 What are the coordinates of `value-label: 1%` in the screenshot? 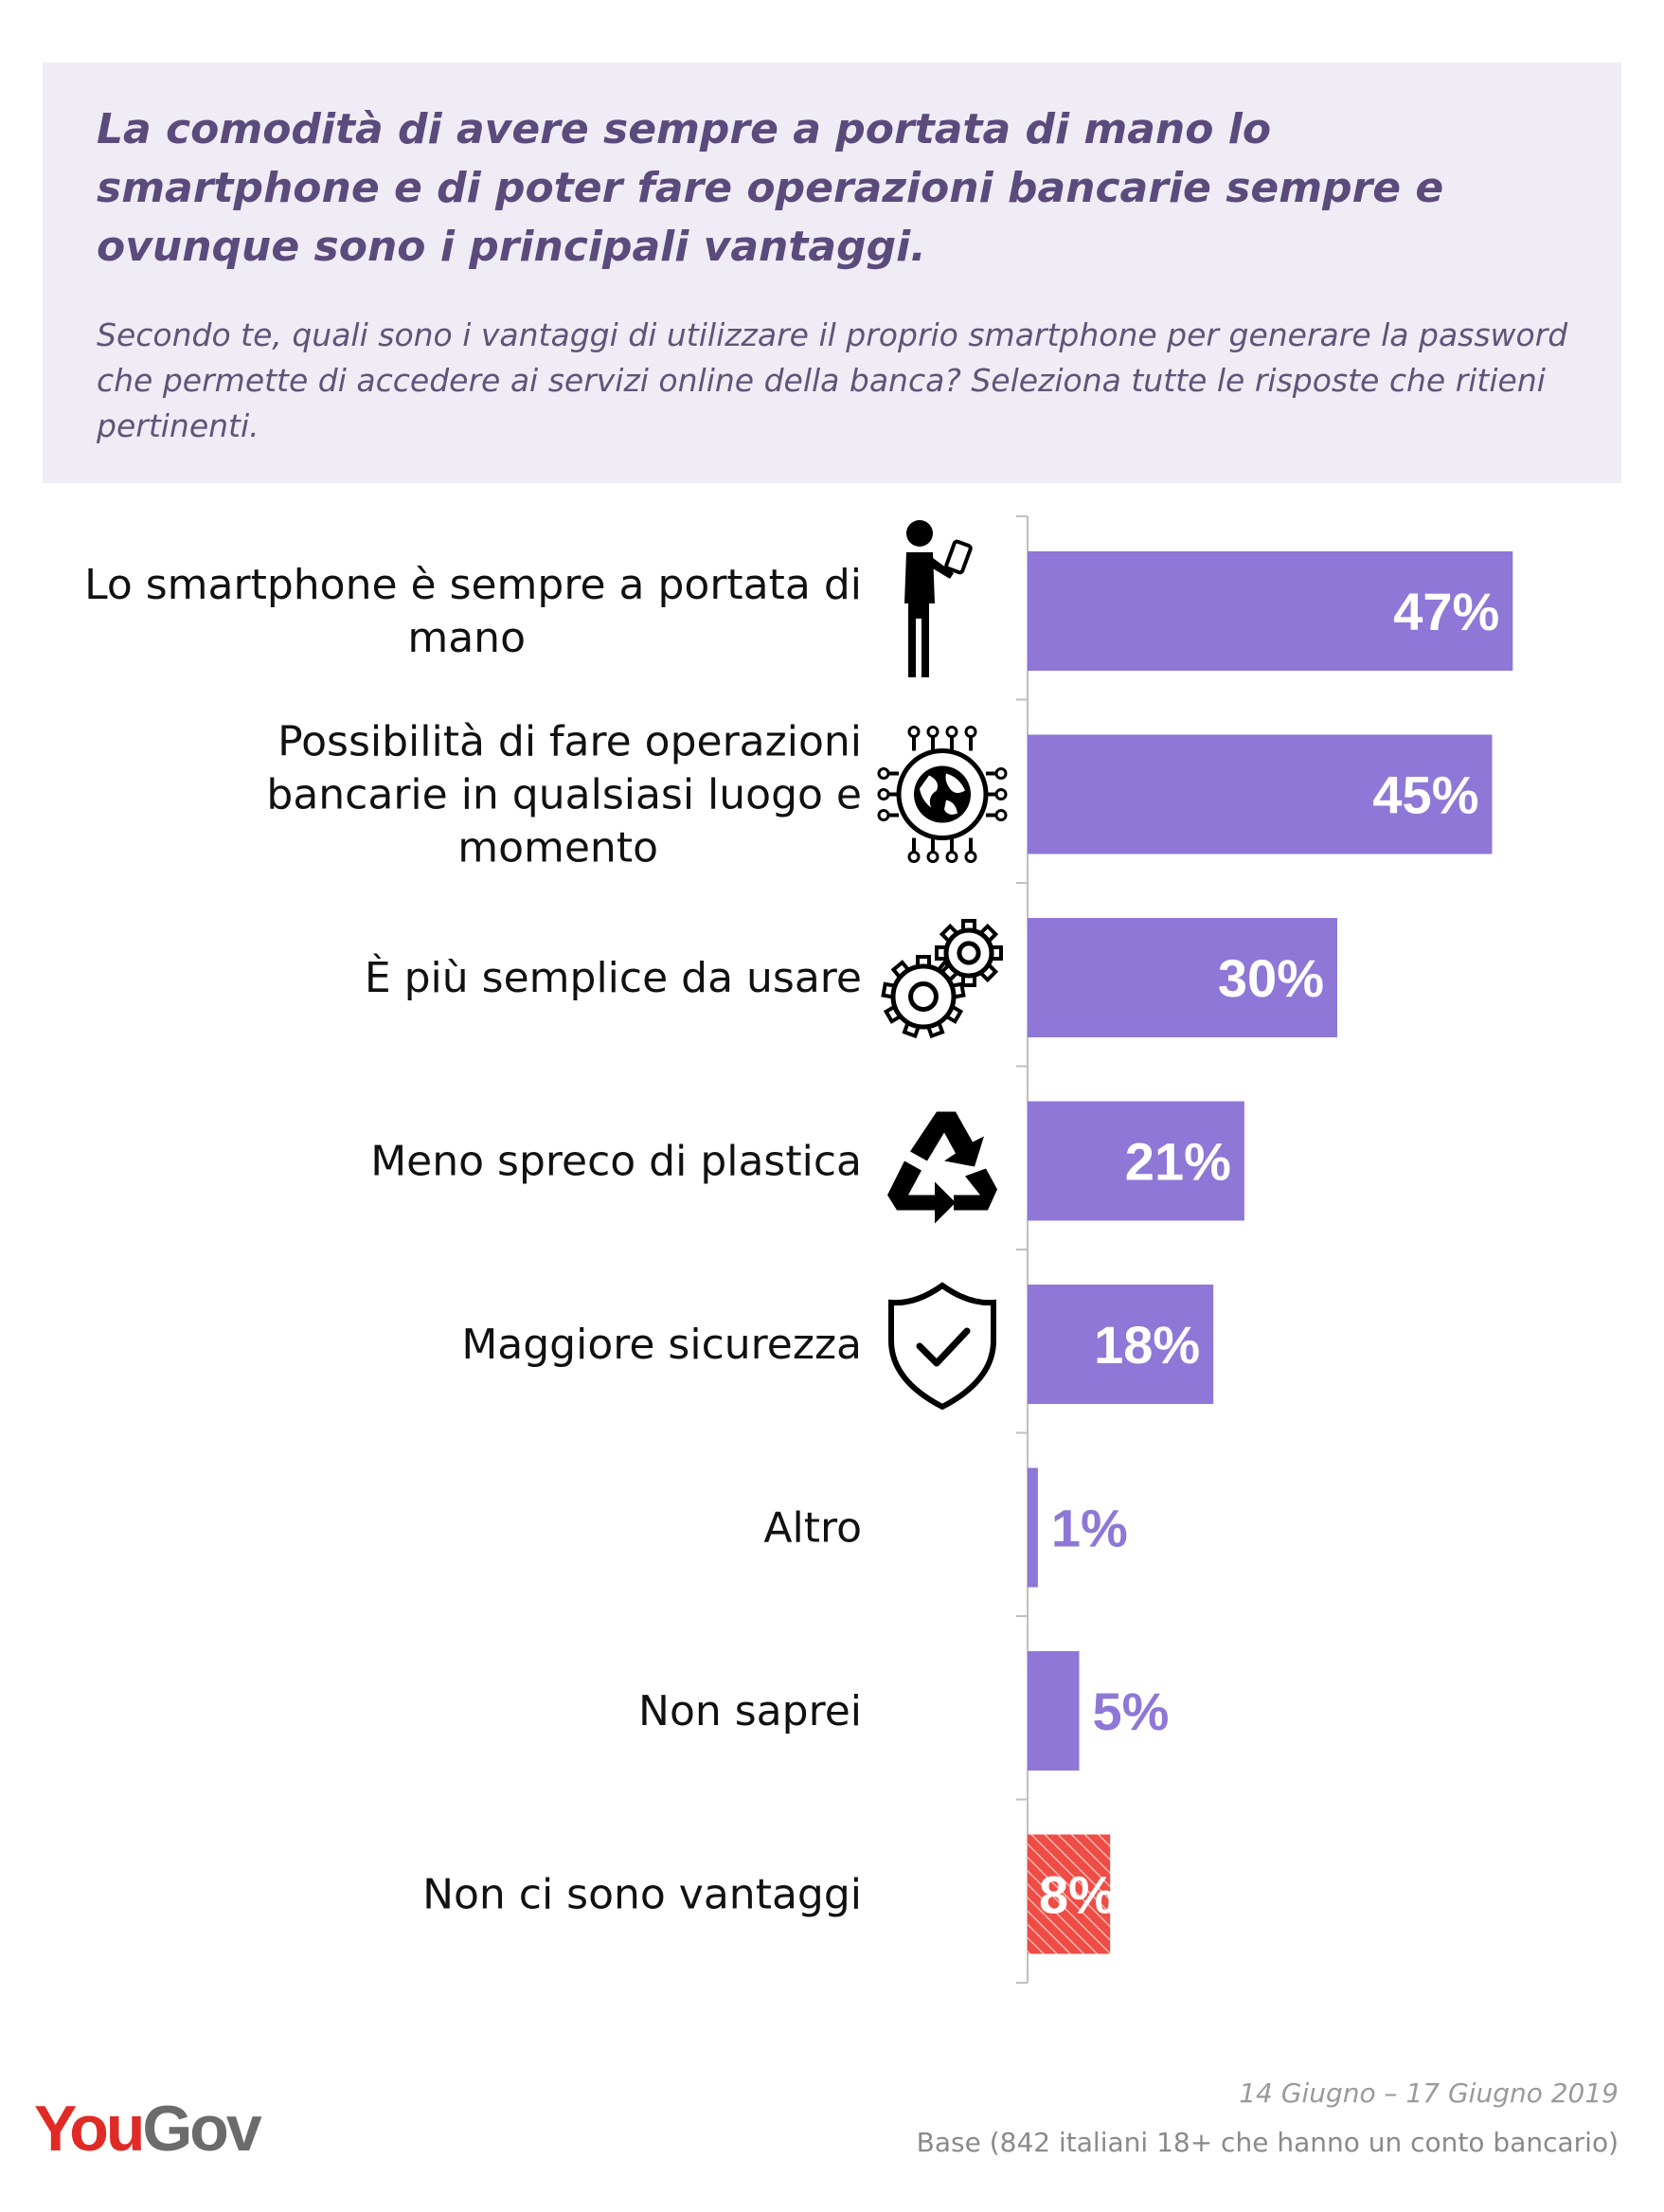 It's located at (1089, 1529).